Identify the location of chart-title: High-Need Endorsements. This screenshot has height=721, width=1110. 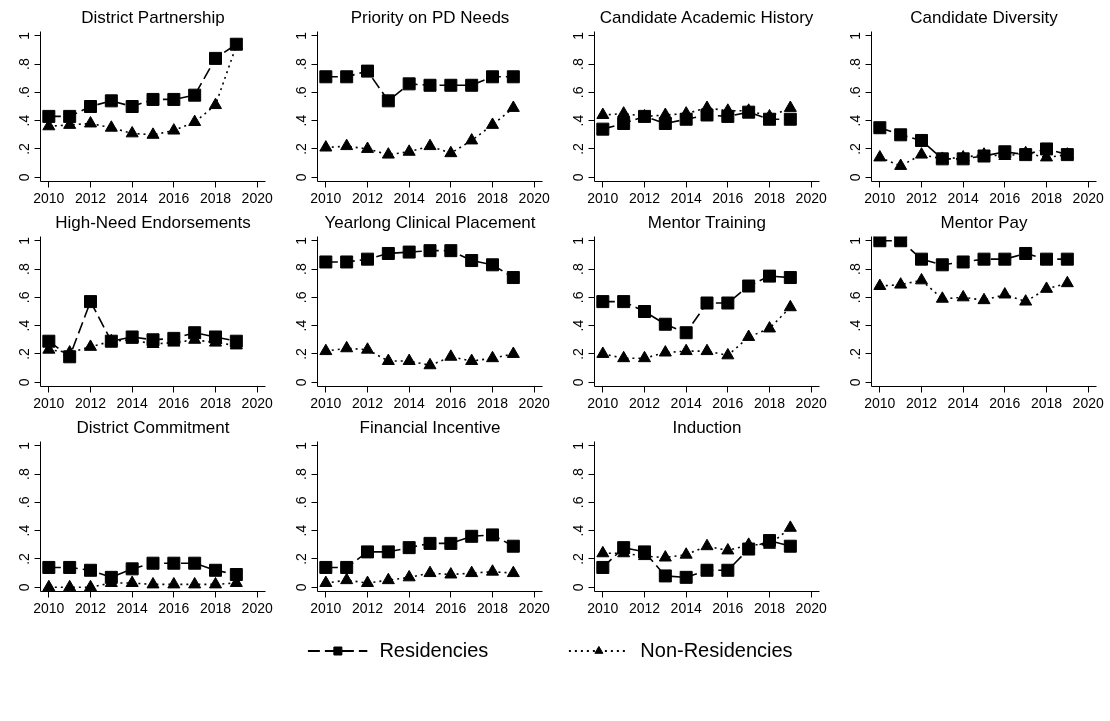
(153, 222).